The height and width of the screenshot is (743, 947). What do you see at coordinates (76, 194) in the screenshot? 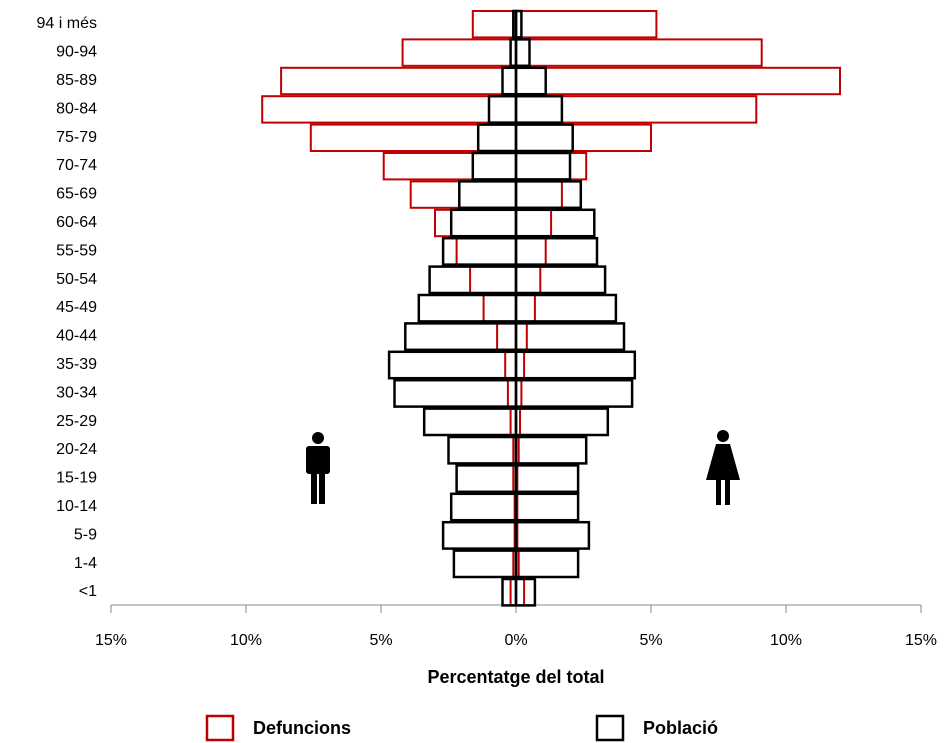
I see `y-tick-label: 65-69` at bounding box center [76, 194].